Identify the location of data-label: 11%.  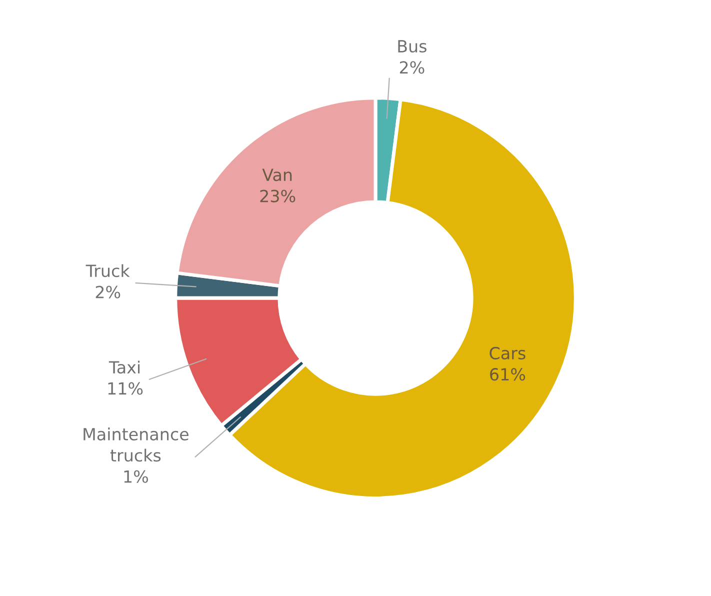
(125, 388).